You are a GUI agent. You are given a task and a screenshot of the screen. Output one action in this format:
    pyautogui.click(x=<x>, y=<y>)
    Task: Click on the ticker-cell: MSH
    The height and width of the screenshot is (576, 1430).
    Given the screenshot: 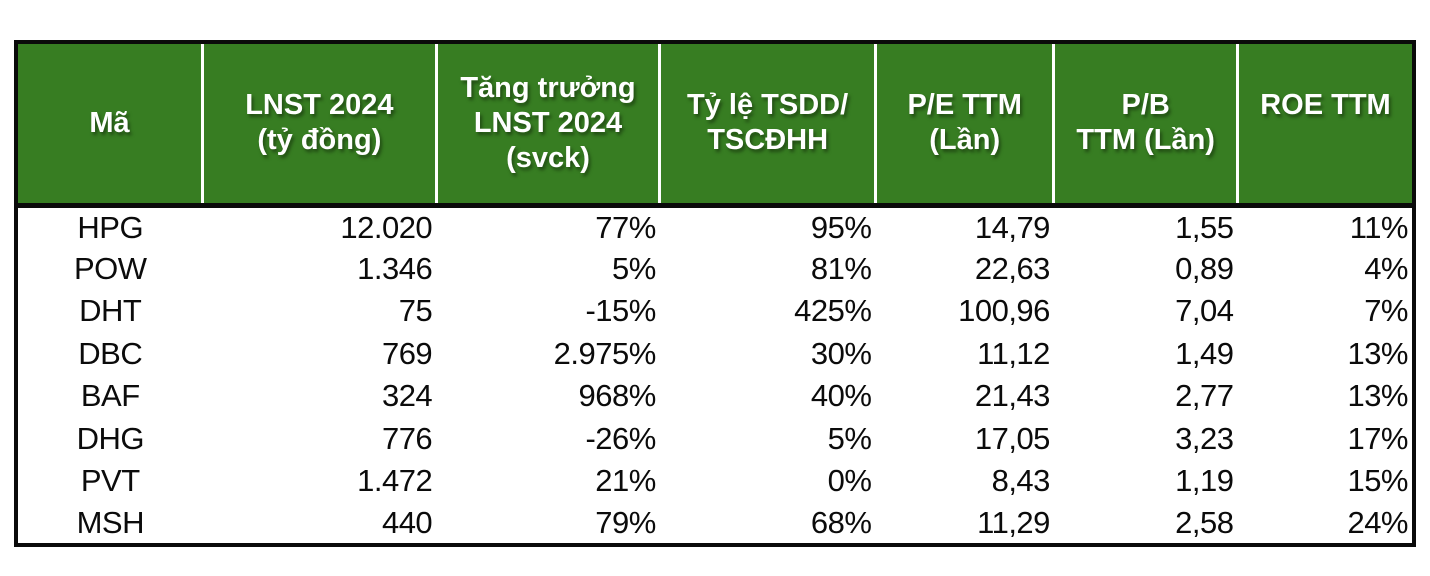 What is the action you would take?
    pyautogui.click(x=110, y=522)
    